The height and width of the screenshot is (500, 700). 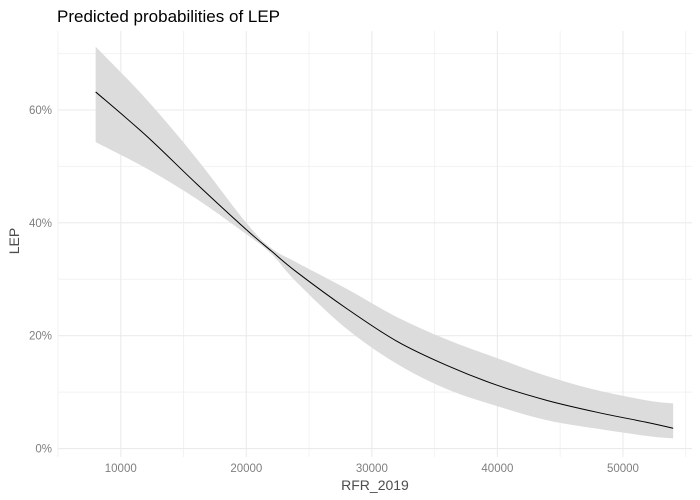 I want to click on y-axis-title: LEP, so click(x=14, y=241).